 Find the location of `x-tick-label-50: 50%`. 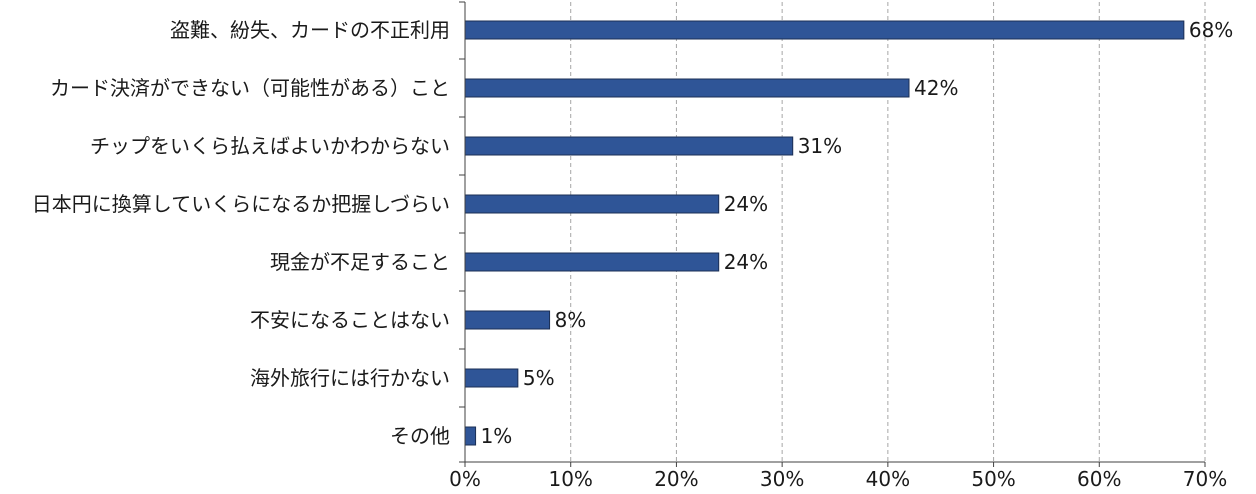

x-tick-label-50: 50% is located at coordinates (993, 479).